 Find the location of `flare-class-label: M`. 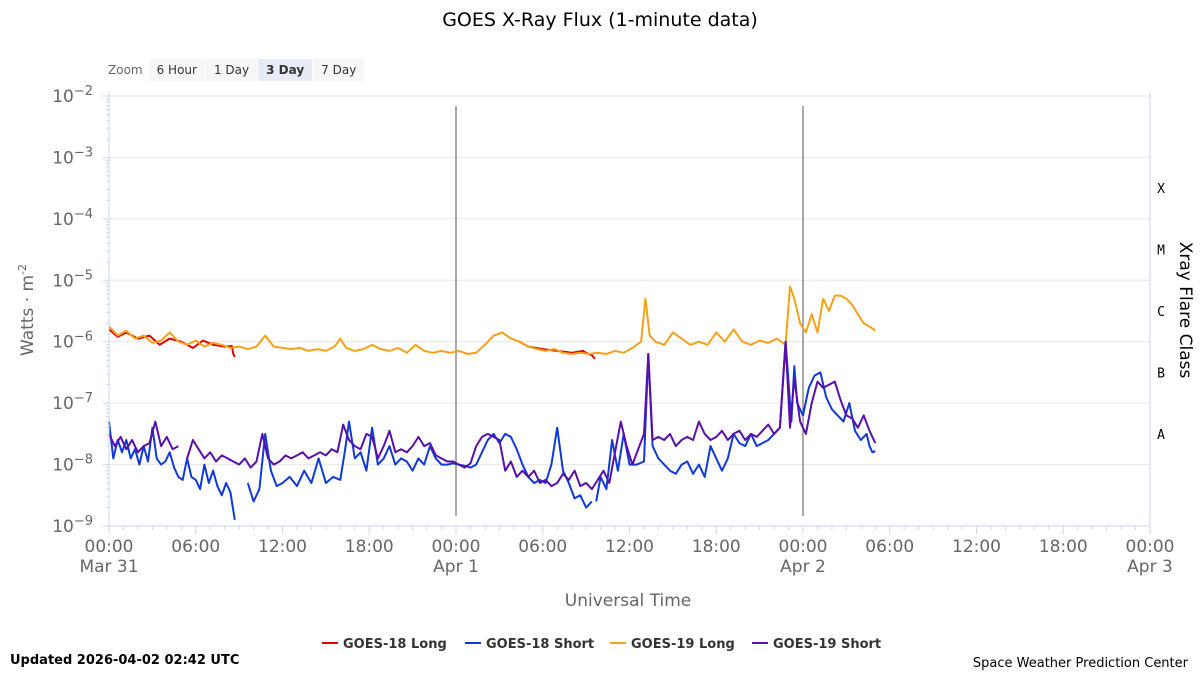

flare-class-label: M is located at coordinates (1161, 251).